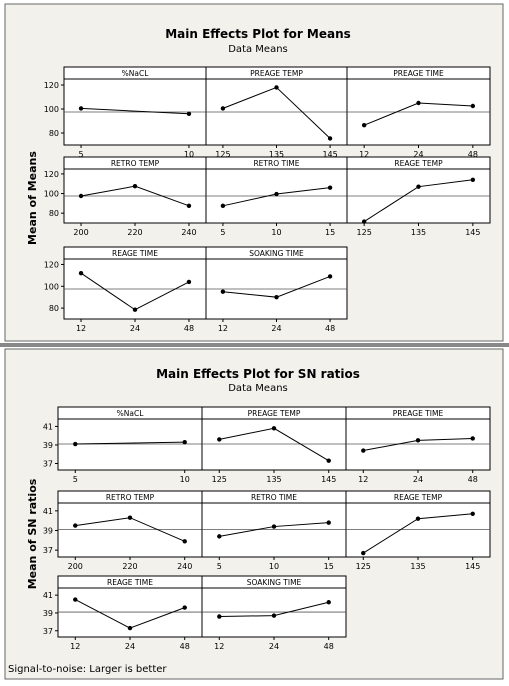  What do you see at coordinates (32, 198) in the screenshot?
I see `means-y-axis-label: Mean of Means` at bounding box center [32, 198].